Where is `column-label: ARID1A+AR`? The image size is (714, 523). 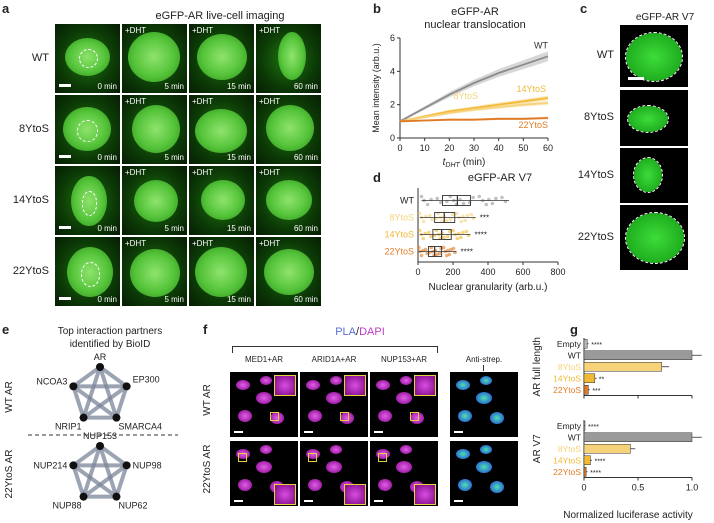
column-label: ARID1A+AR is located at coordinates (334, 359).